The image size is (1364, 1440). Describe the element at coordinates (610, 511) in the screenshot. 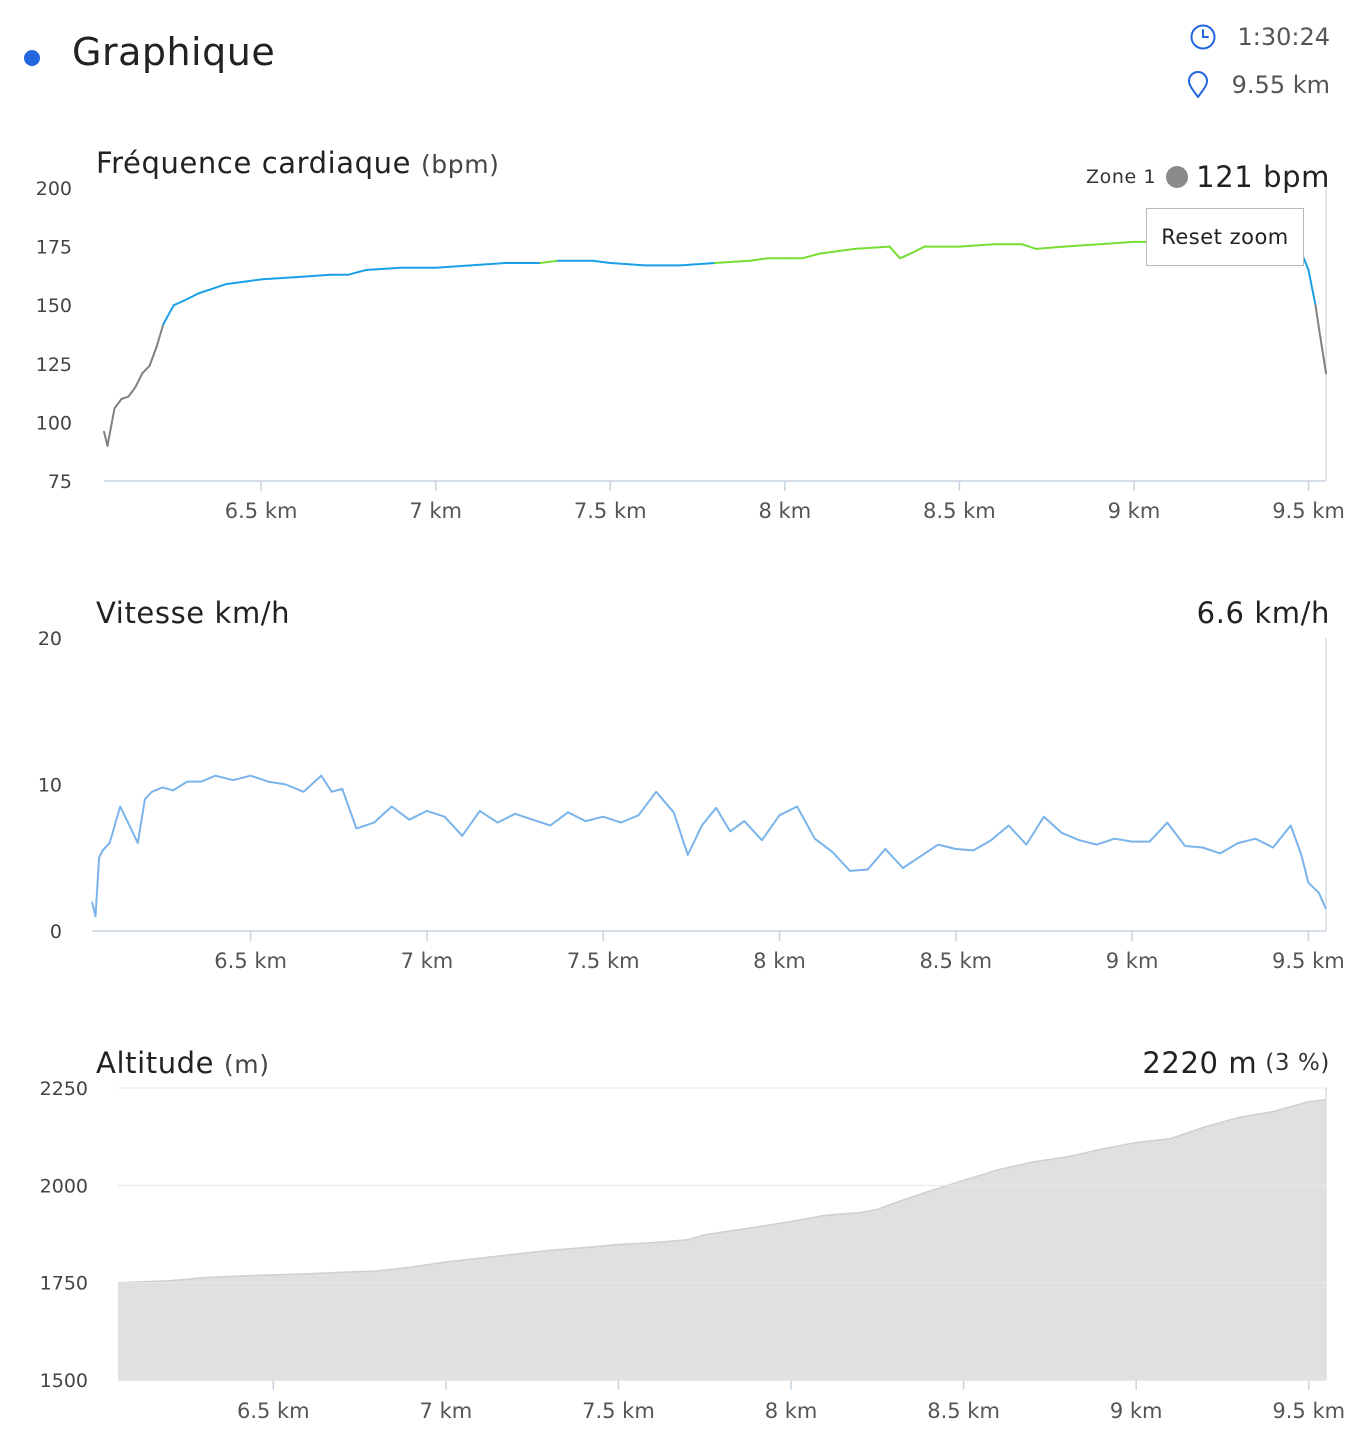

I see `heart_rate-x-tick-label: 7.5 km` at that location.